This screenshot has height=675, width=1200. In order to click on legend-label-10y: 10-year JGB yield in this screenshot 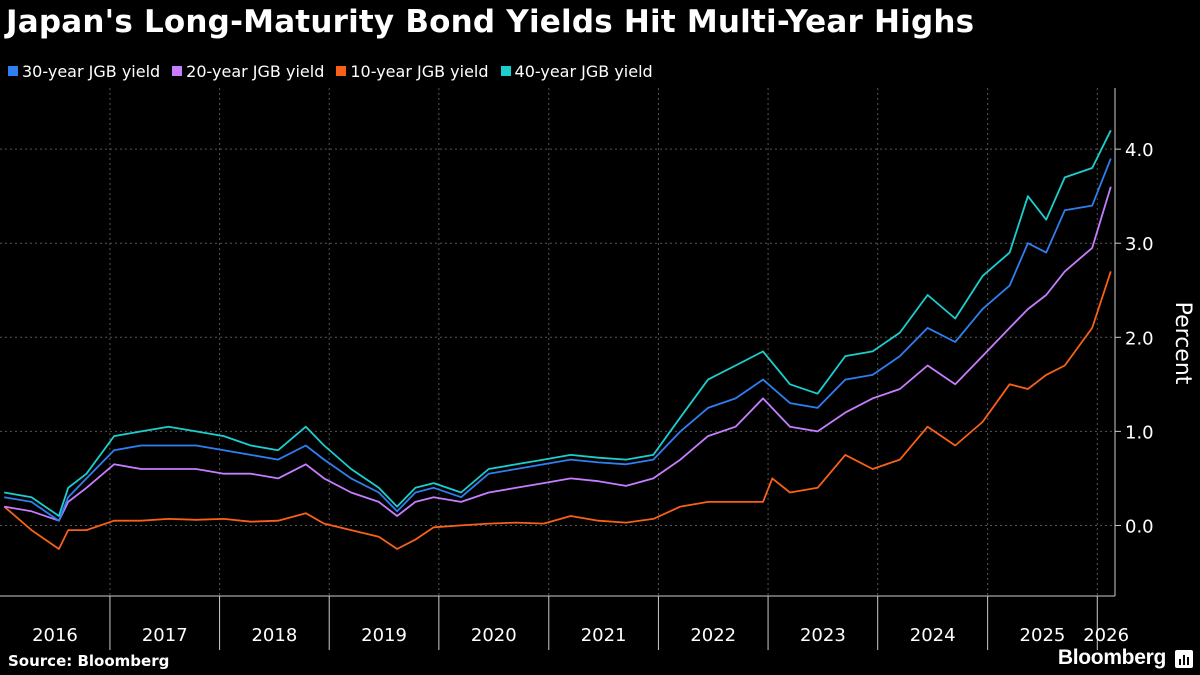, I will do `click(419, 71)`.